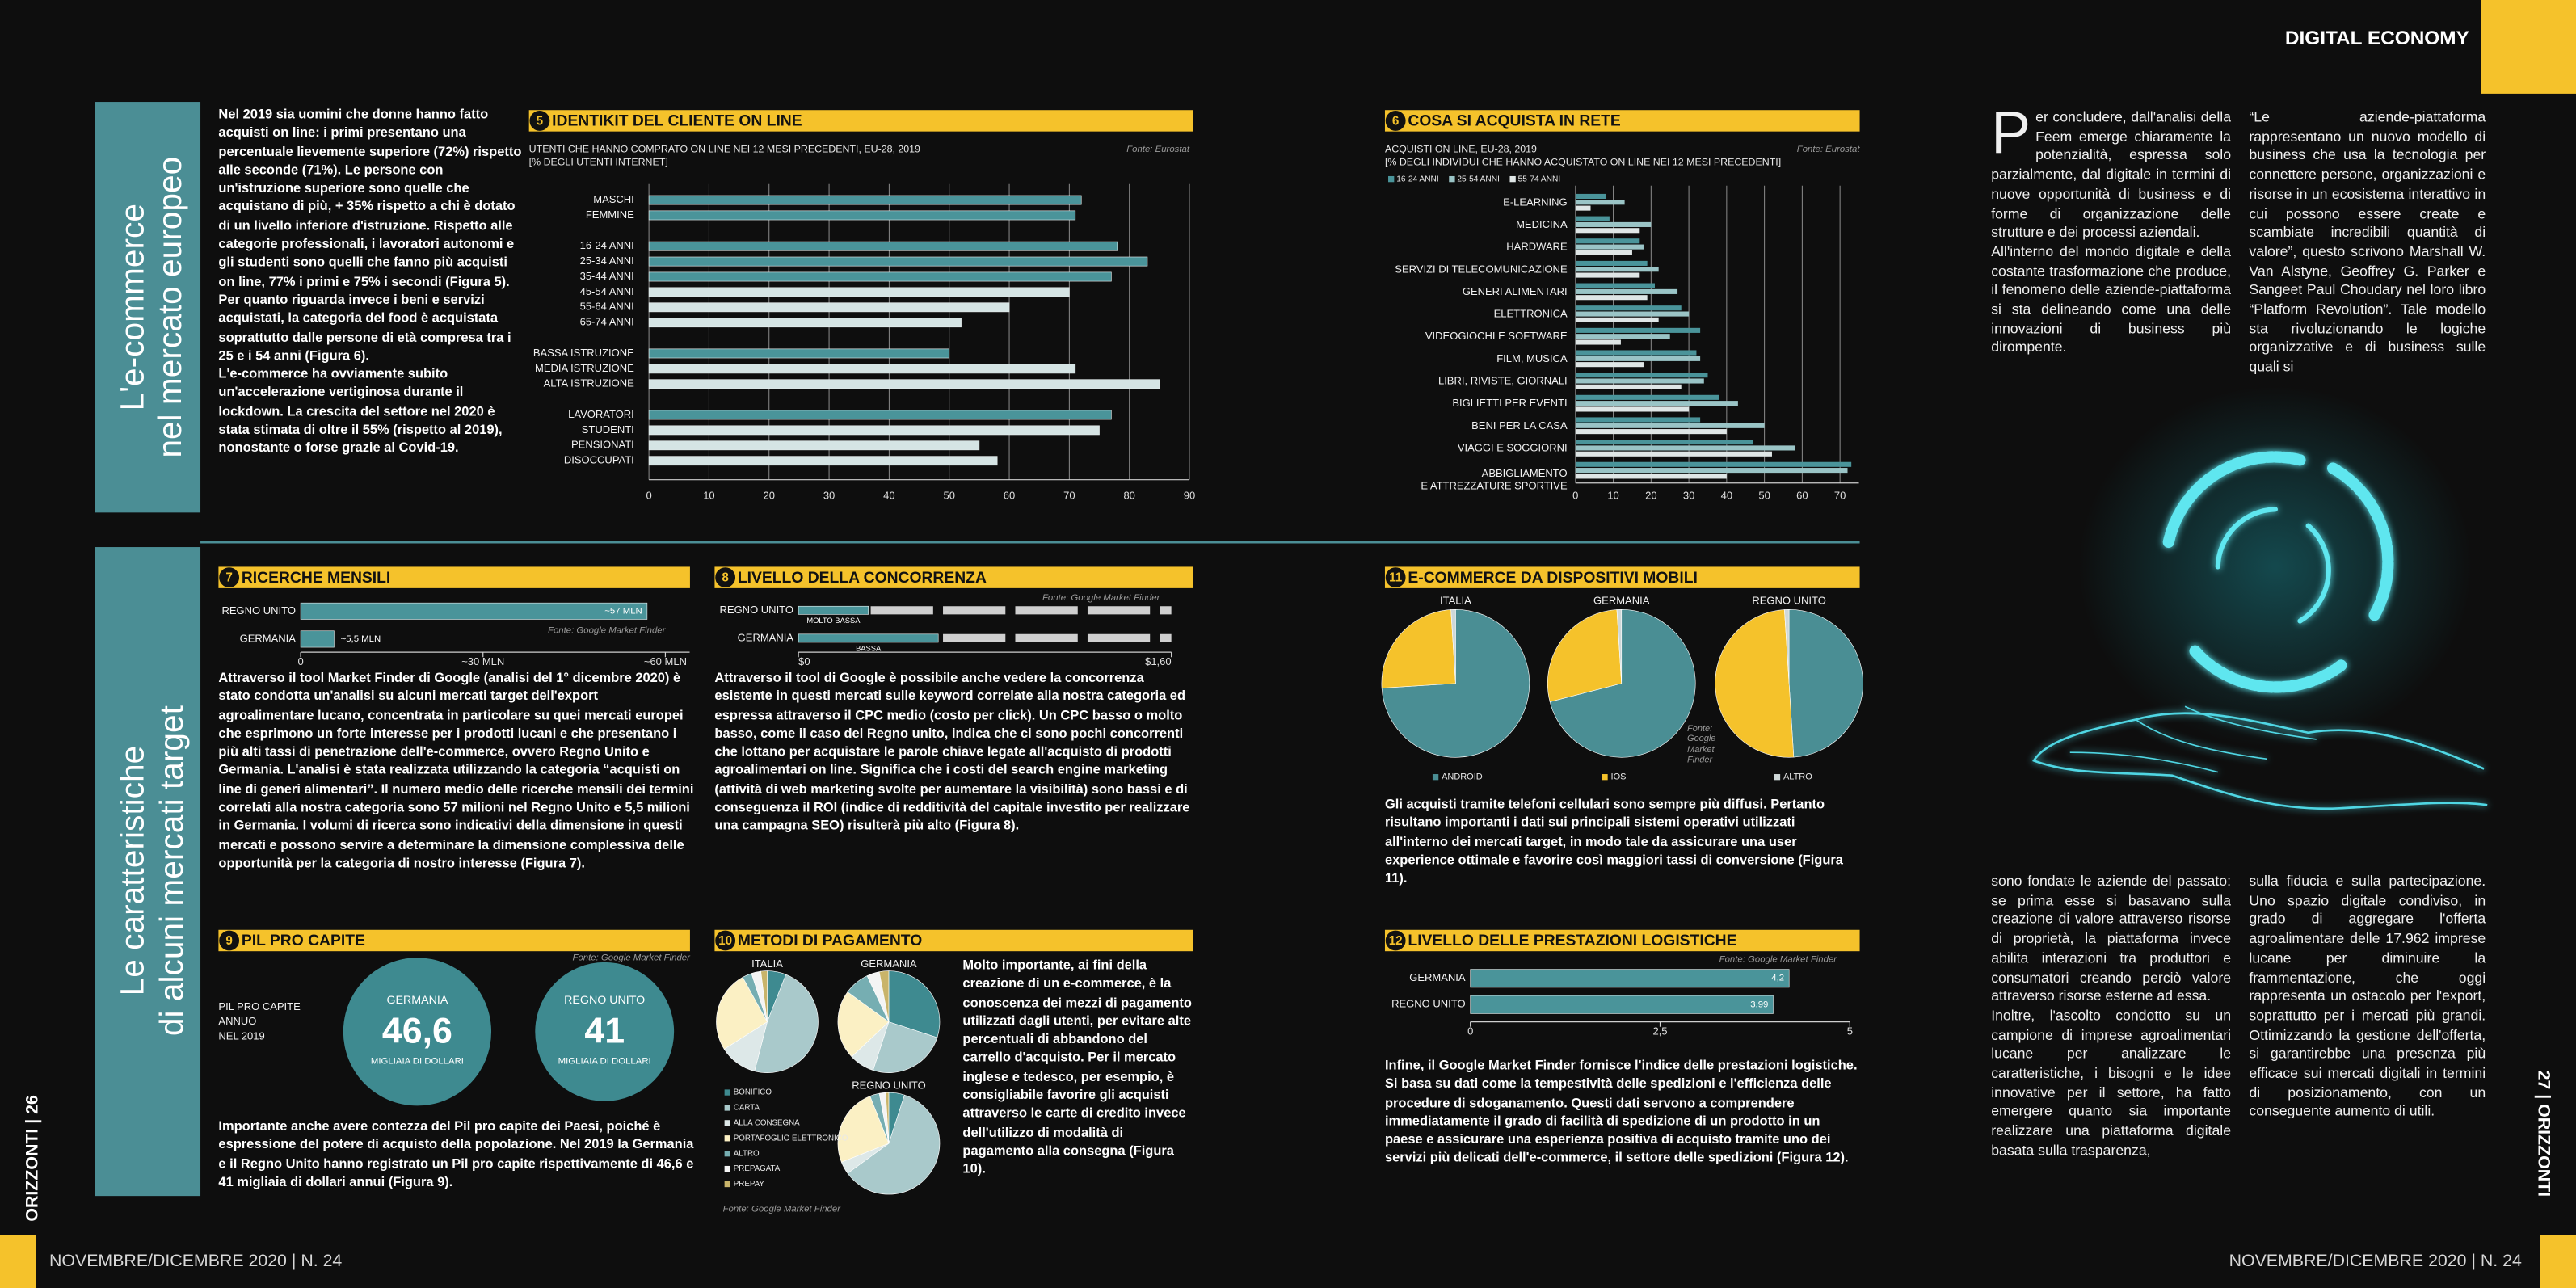 Image resolution: width=2576 pixels, height=1288 pixels. I want to click on swirl, so click(2278, 572).